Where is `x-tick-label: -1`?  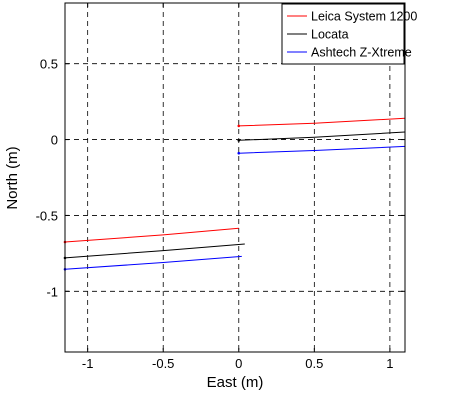
x-tick-label: -1 is located at coordinates (88, 363).